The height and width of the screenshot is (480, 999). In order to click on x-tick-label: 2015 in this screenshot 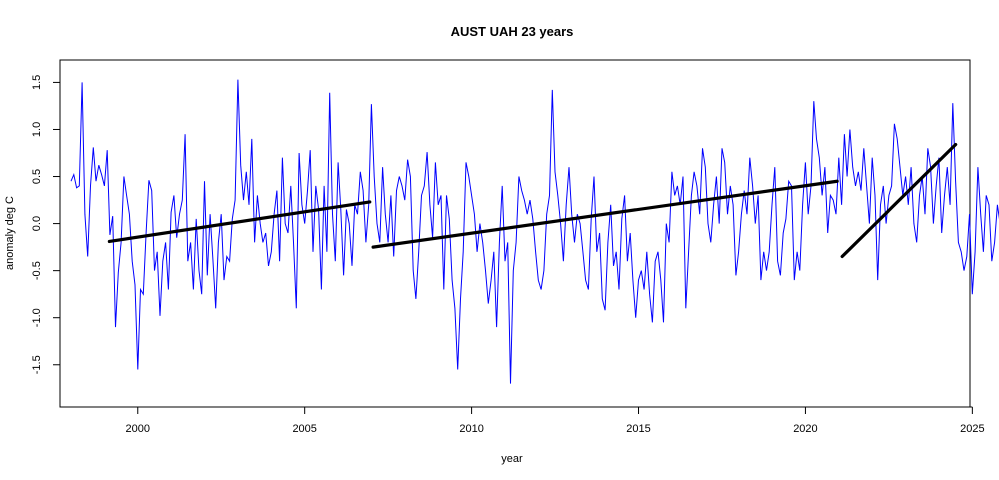, I will do `click(638, 429)`.